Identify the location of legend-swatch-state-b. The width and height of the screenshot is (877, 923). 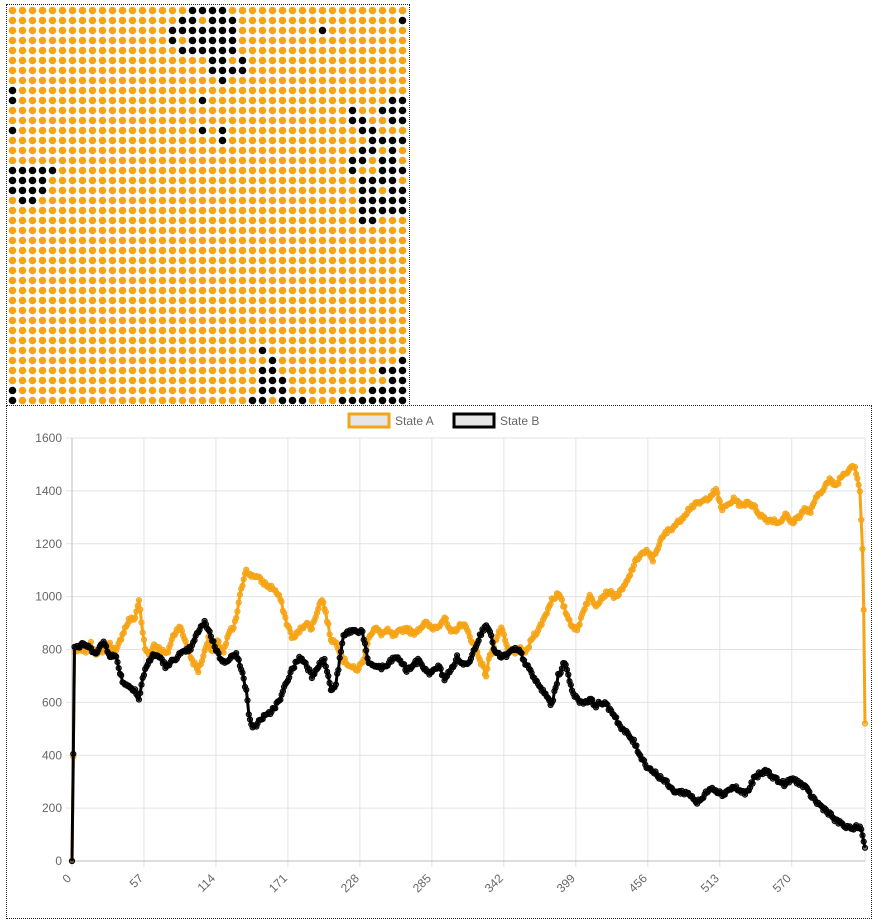
(474, 420).